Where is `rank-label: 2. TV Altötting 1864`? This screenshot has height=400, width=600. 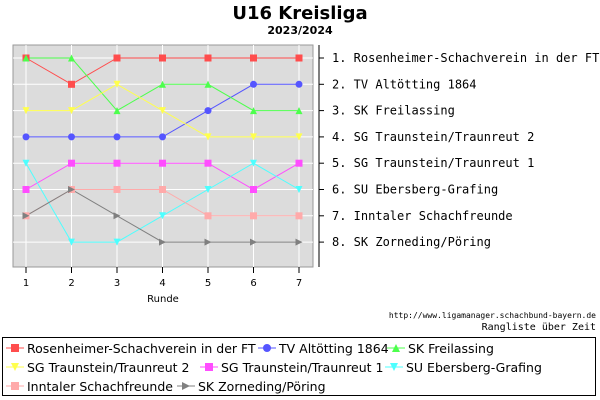
rank-label: 2. TV Altötting 1864 is located at coordinates (404, 84).